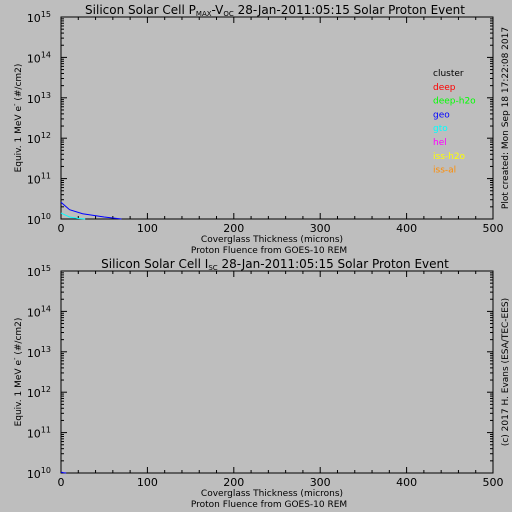 Image resolution: width=512 pixels, height=512 pixels. Describe the element at coordinates (444, 88) in the screenshot. I see `legend-entry-deep: deep` at that location.